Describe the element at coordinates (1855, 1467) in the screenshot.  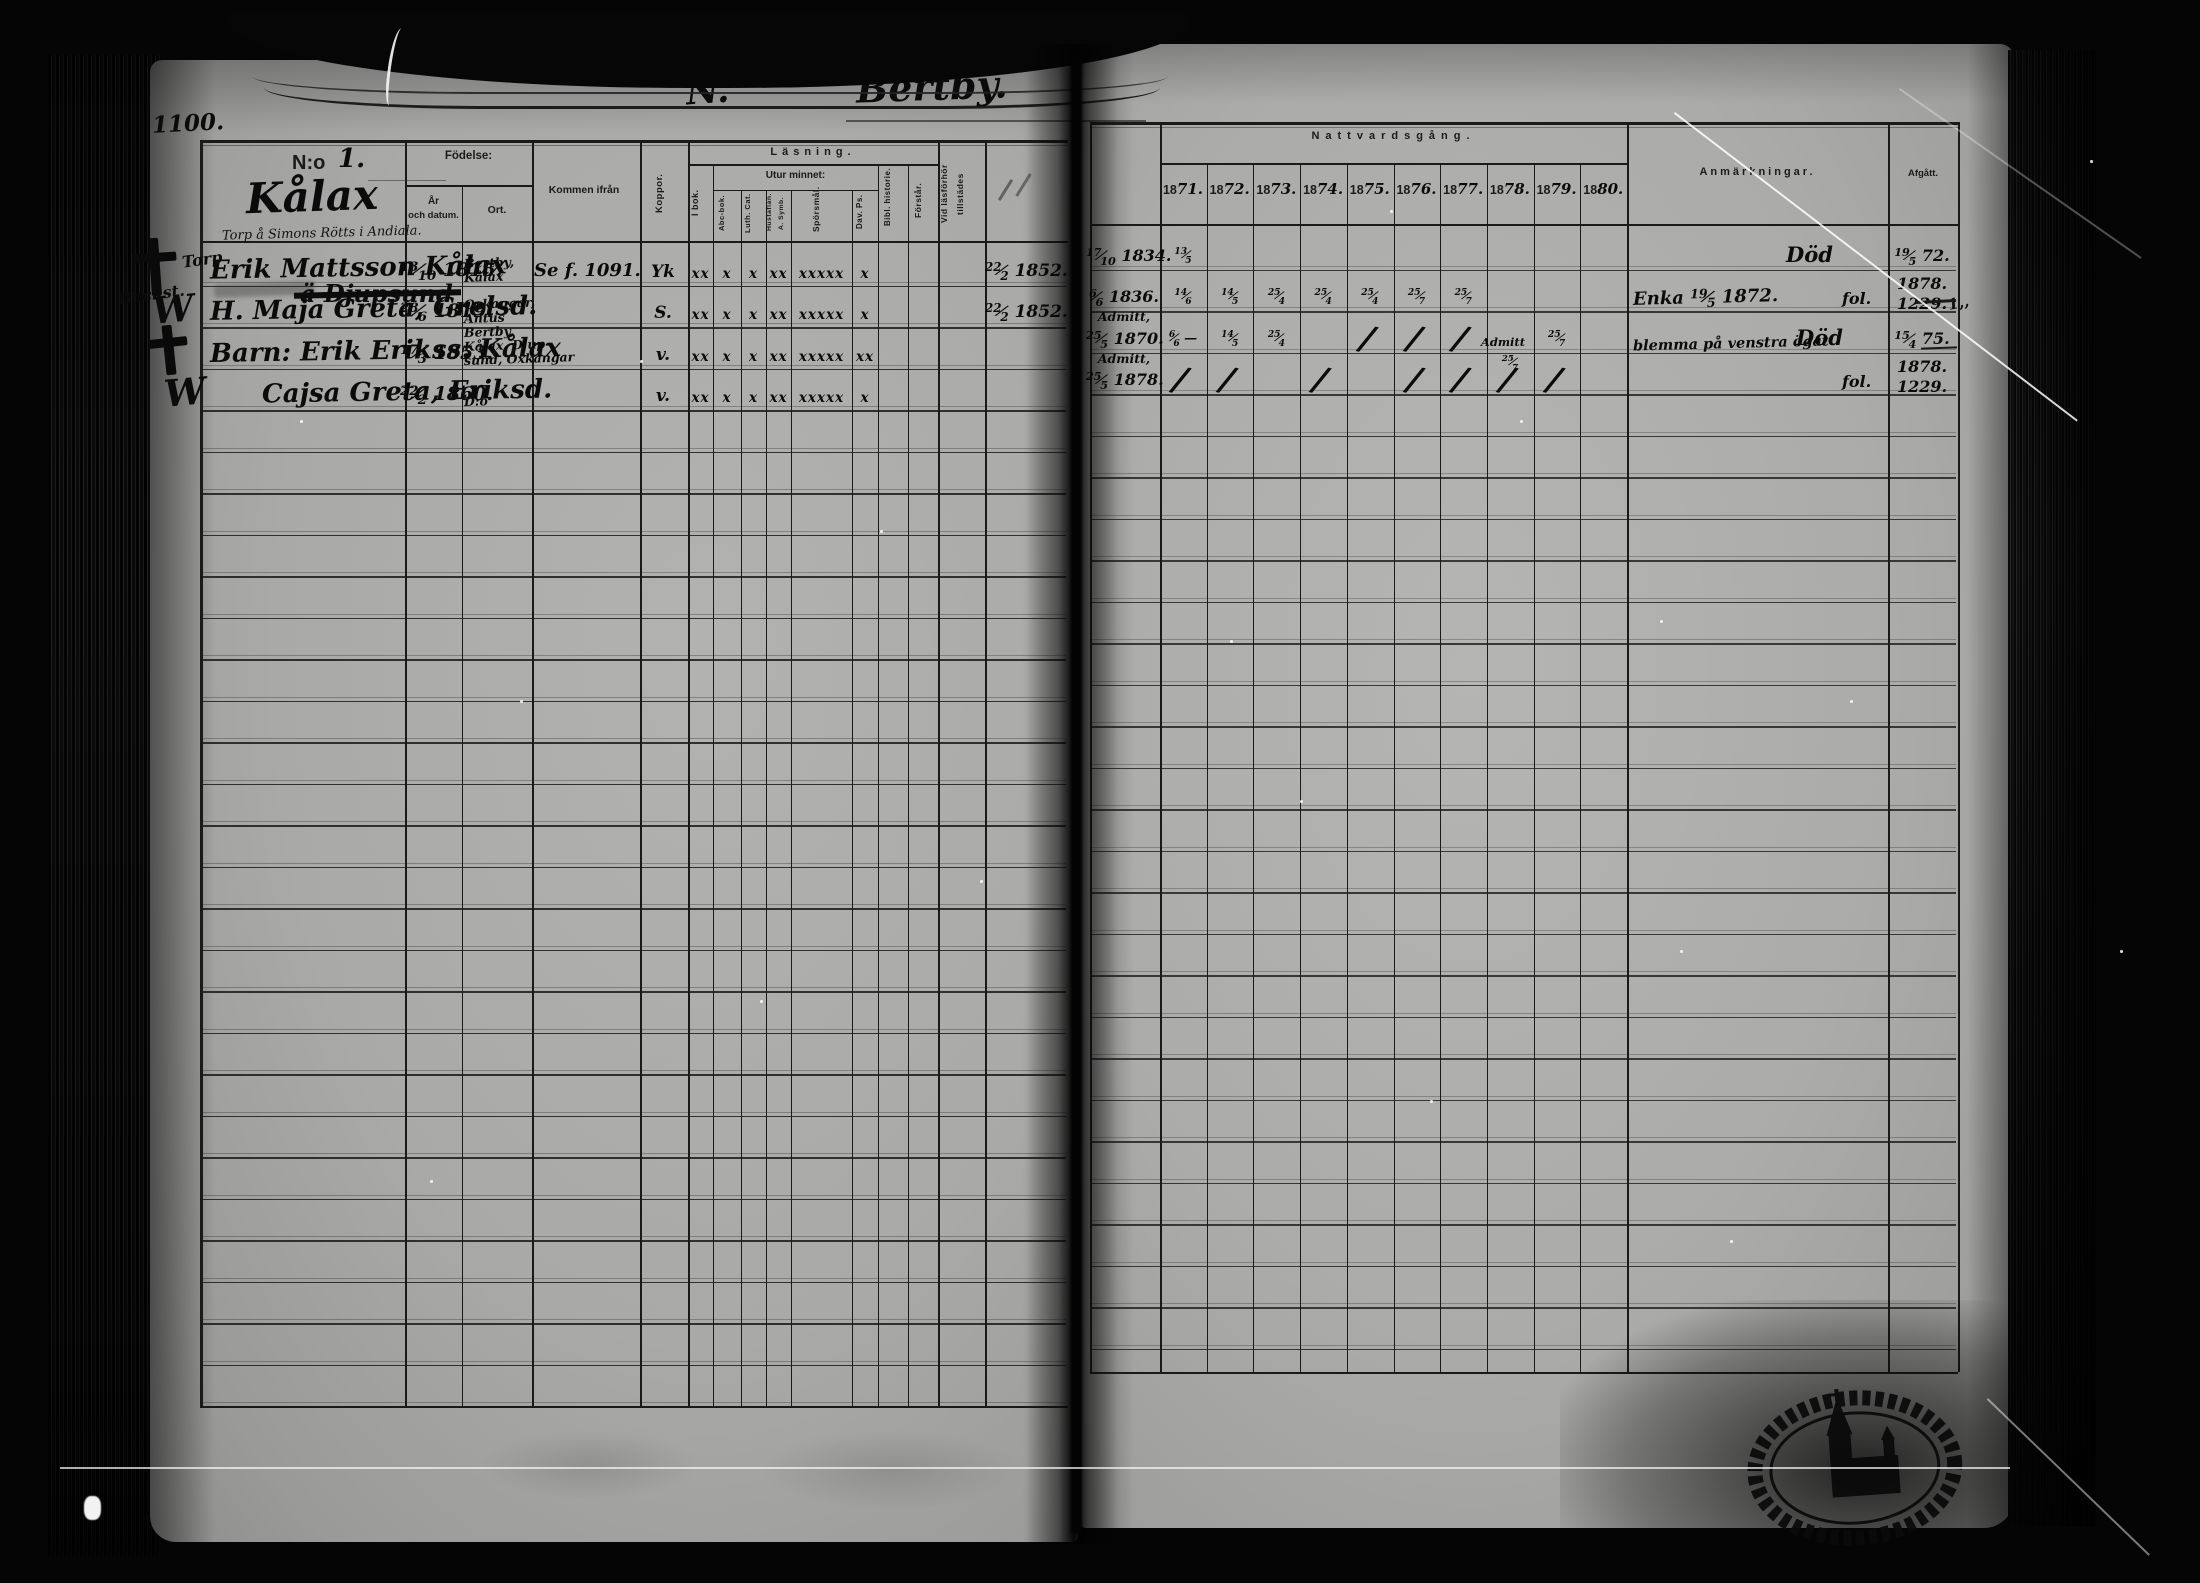
I see `church-stamp-graphic` at that location.